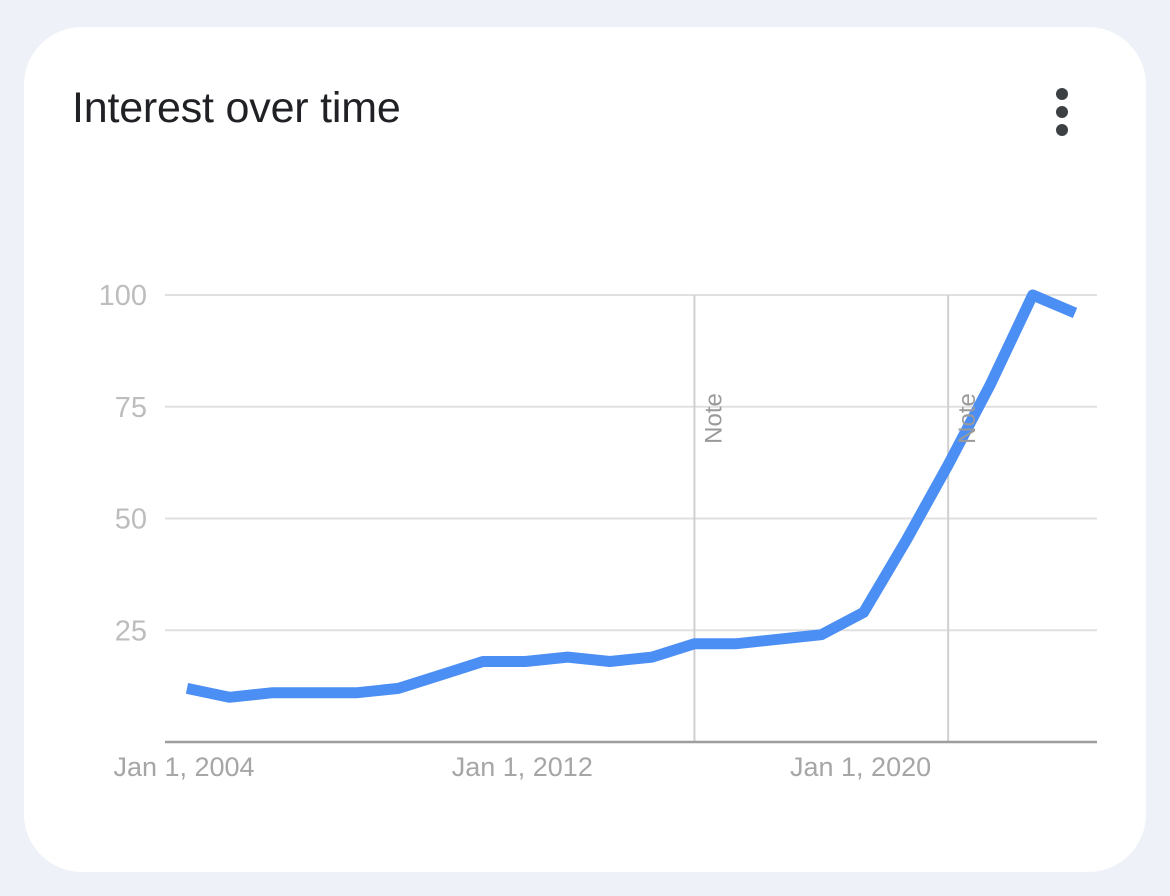 This screenshot has width=1170, height=896. I want to click on x-tick-label: Jan 1, 2012, so click(522, 767).